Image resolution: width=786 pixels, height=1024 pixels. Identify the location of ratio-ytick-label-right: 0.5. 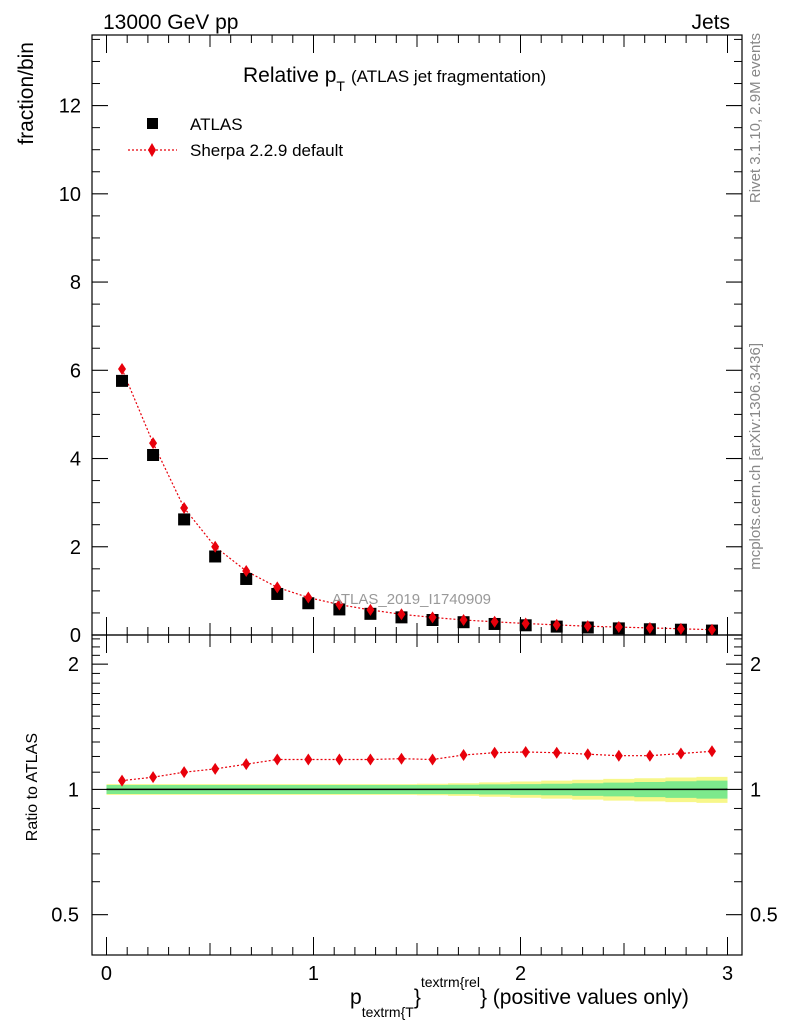
(764, 916).